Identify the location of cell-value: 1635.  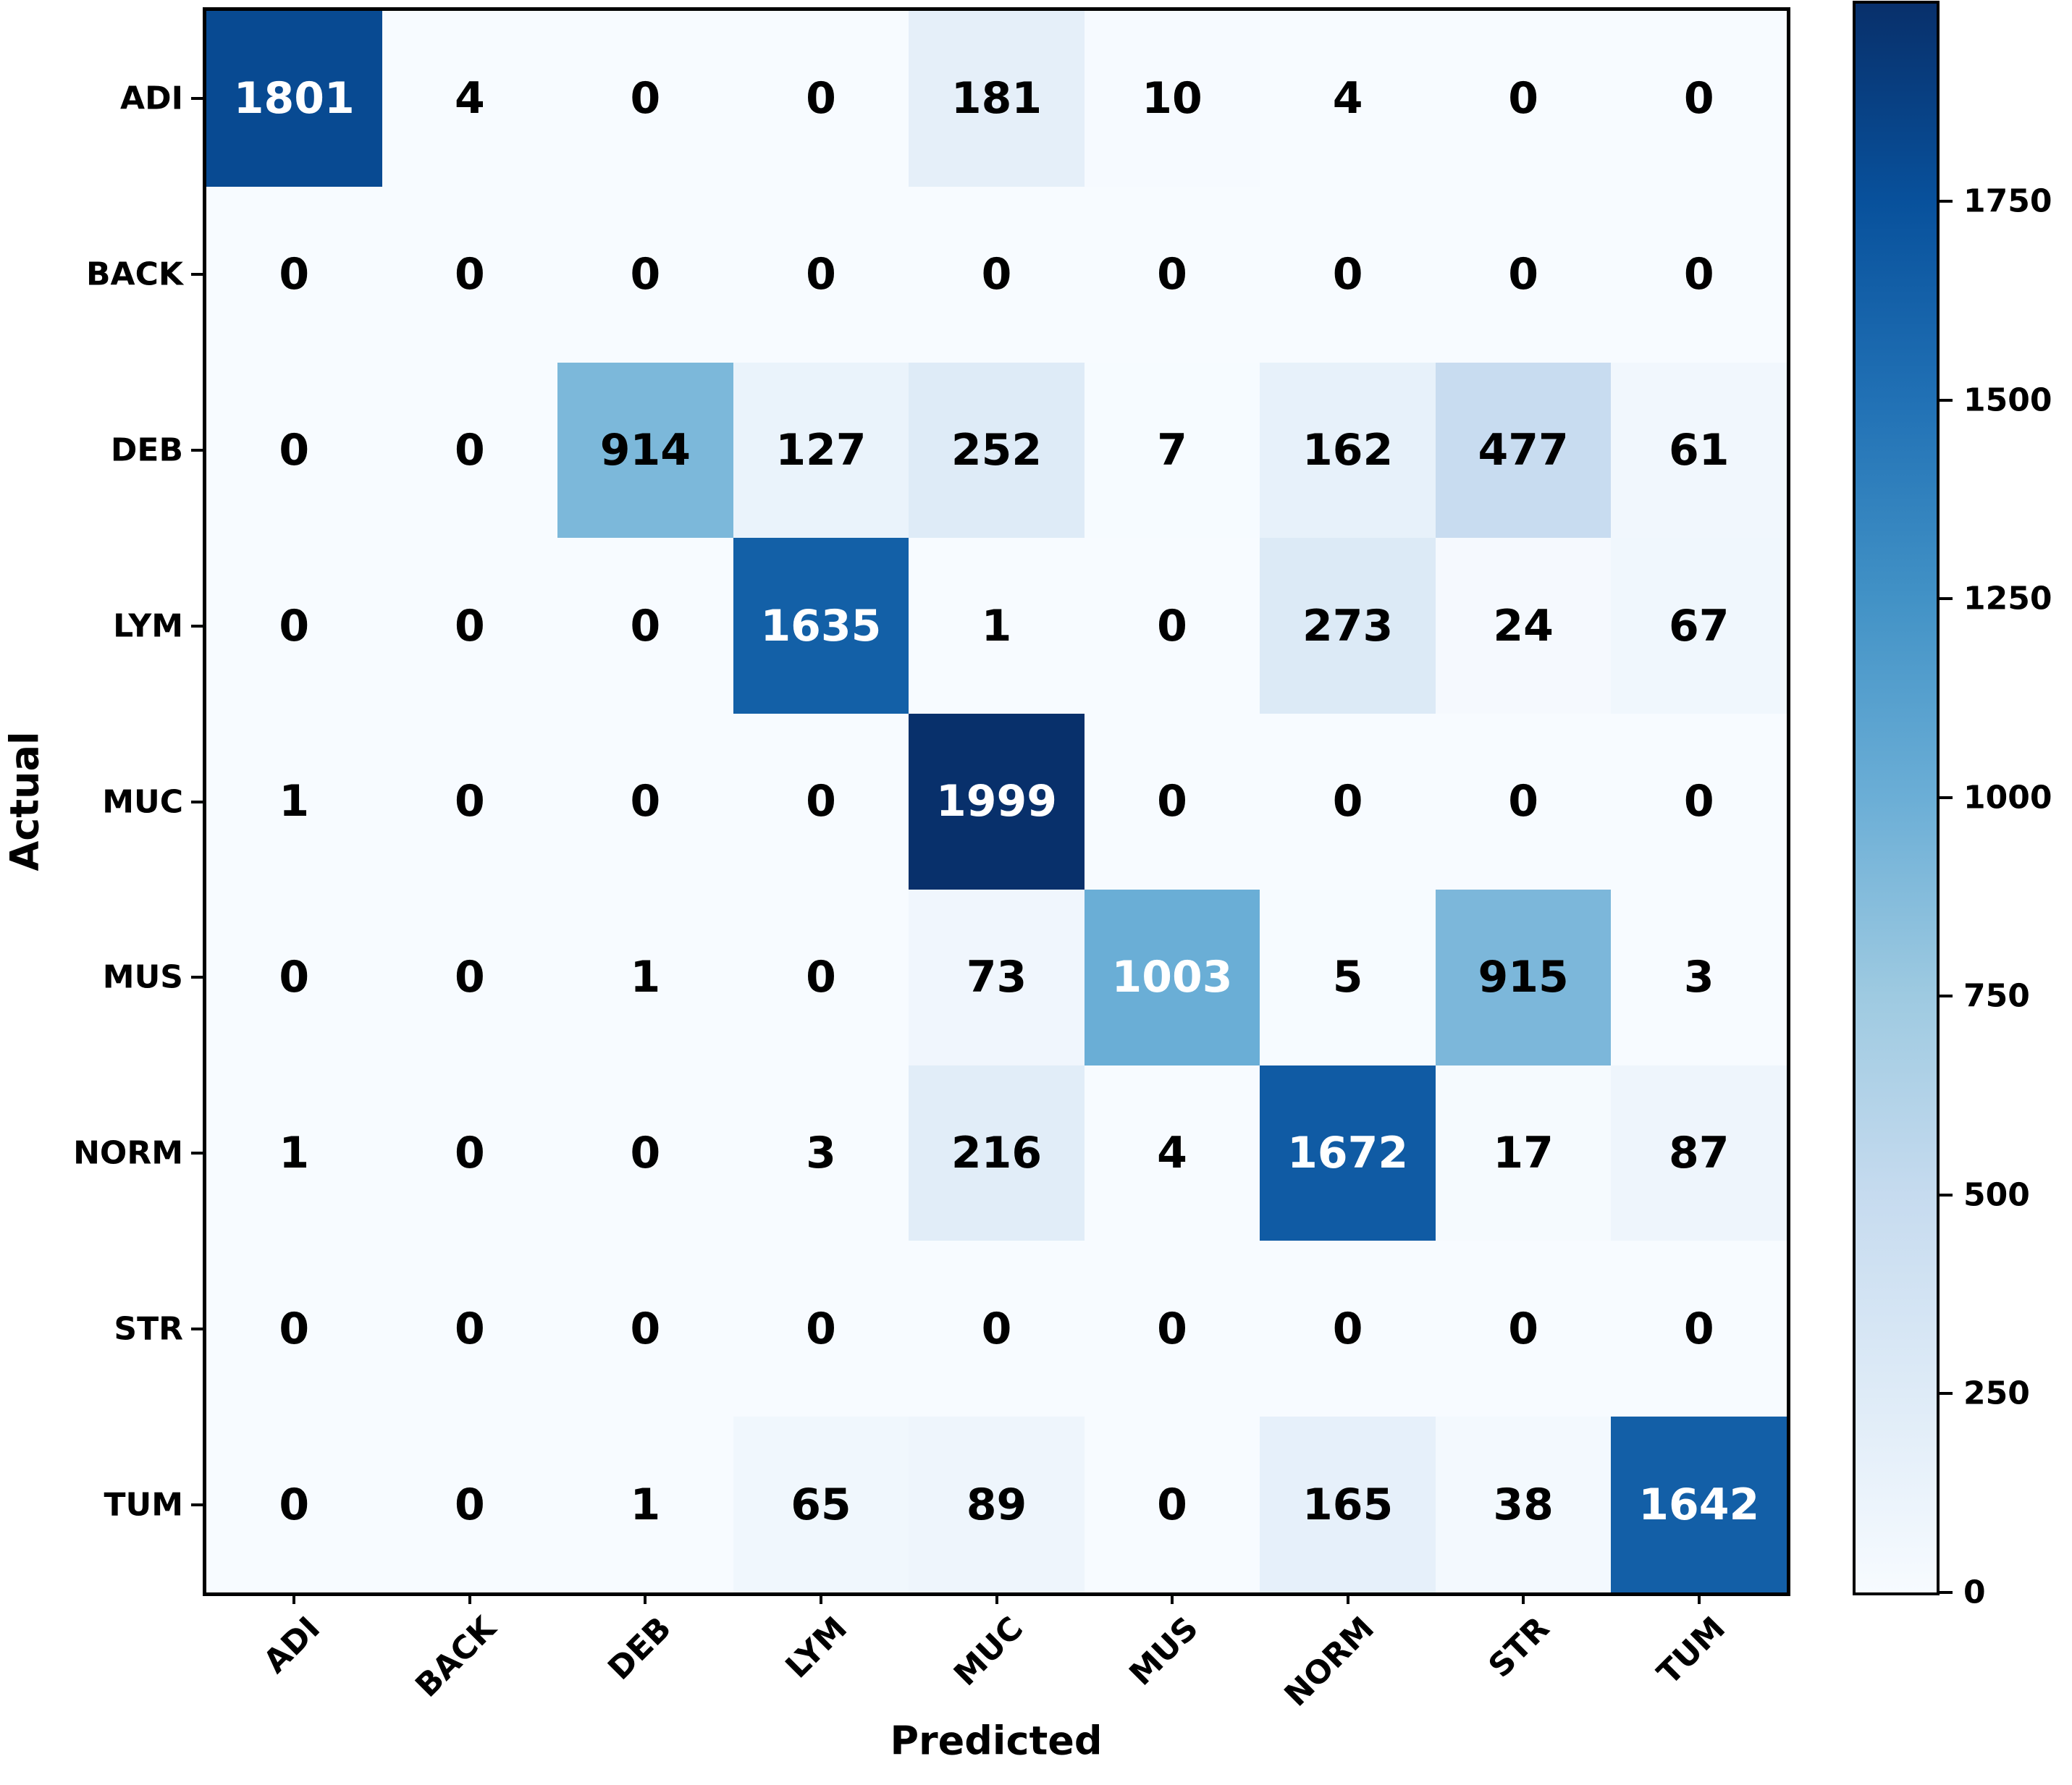
(821, 625).